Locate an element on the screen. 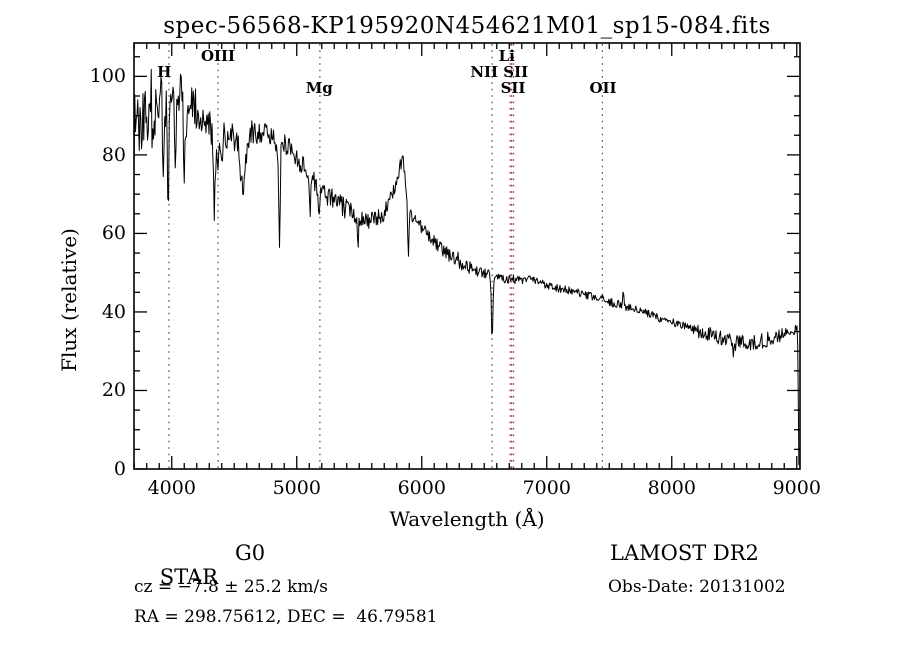 This screenshot has width=900, height=650. line-label-Li: Li is located at coordinates (506, 56).